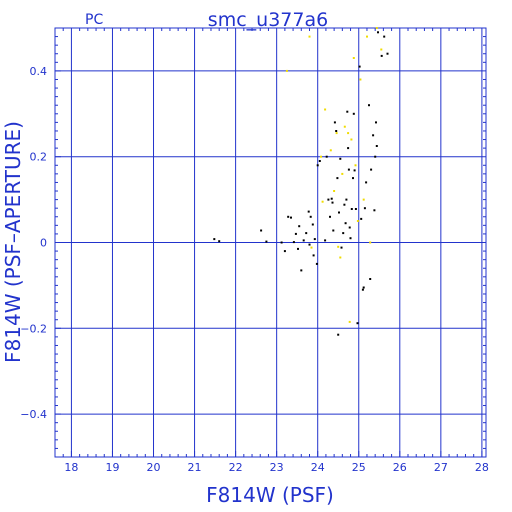  Describe the element at coordinates (33, 328) in the screenshot. I see `y-tick-label: −0.2` at that location.